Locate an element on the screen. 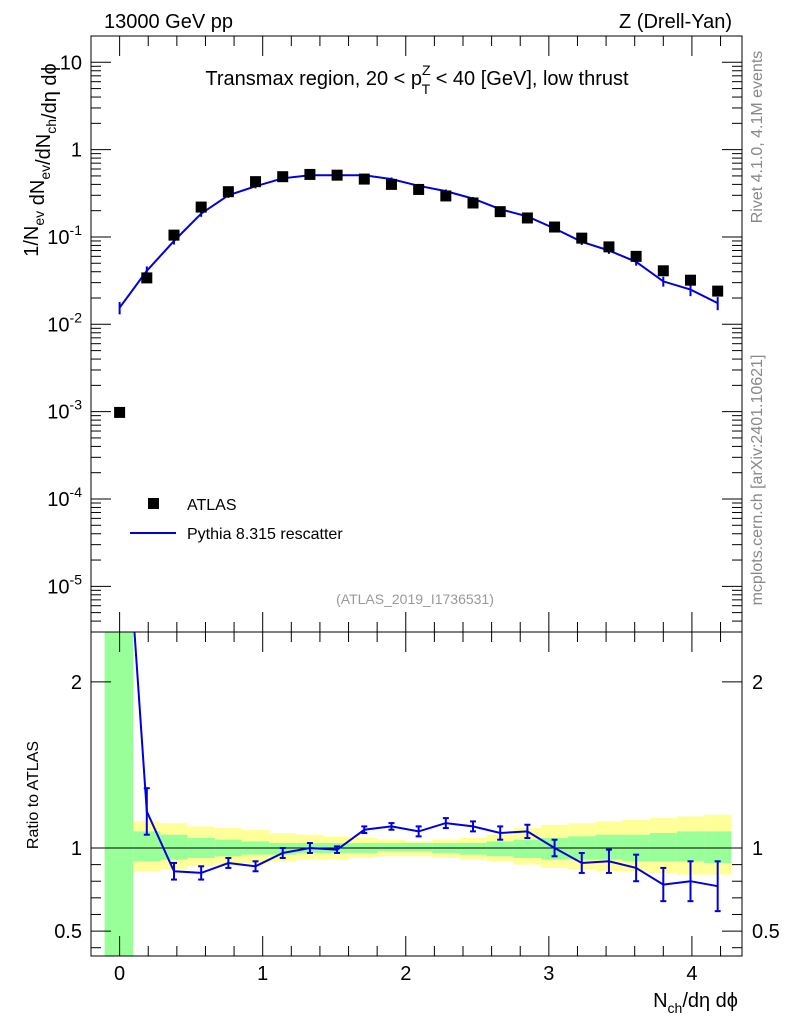 The width and height of the screenshot is (786, 1024). ratio-y-tick-label: 2 is located at coordinates (76, 683).